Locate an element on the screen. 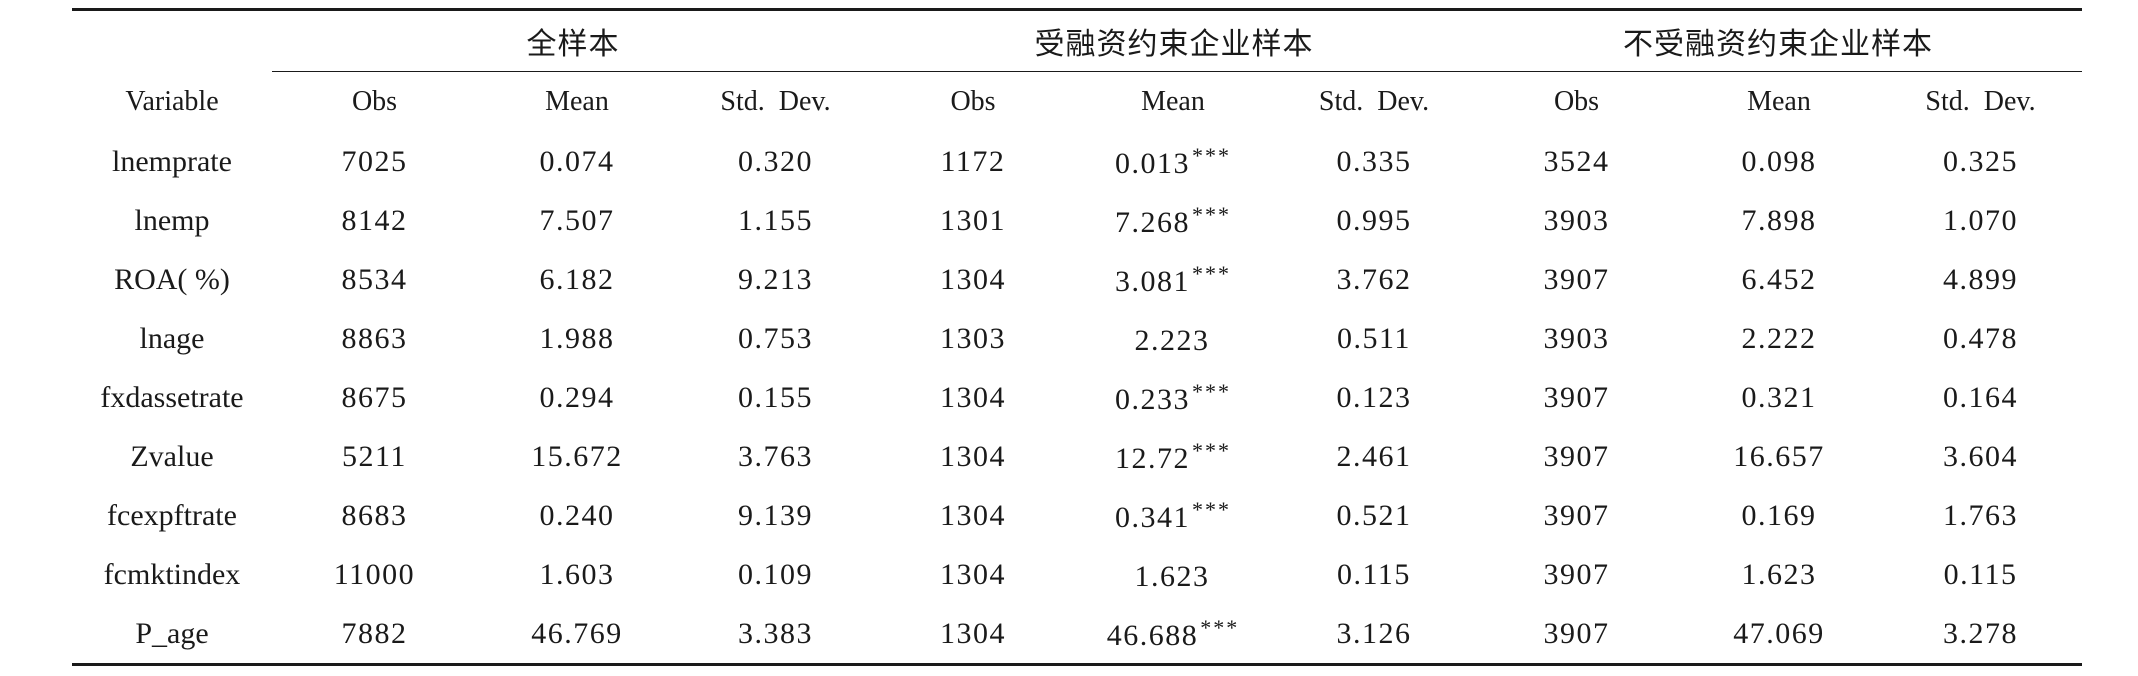 Image resolution: width=2138 pixels, height=676 pixels. cell-full-mean: 1.988 is located at coordinates (577, 338).